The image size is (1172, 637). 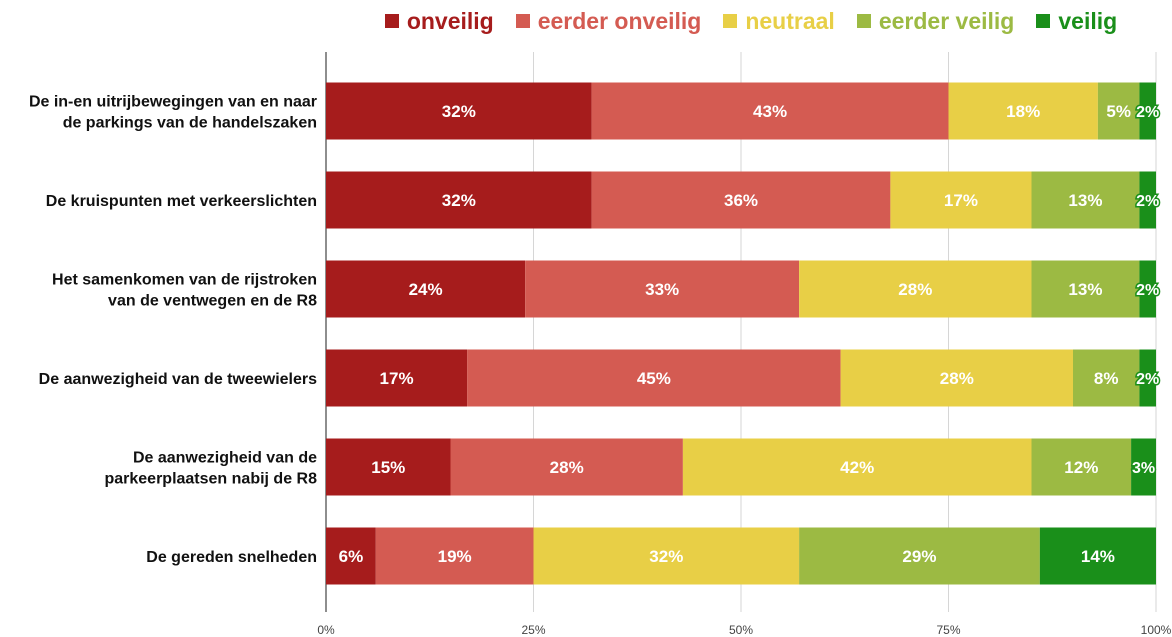 I want to click on data-label: 43%, so click(x=770, y=111).